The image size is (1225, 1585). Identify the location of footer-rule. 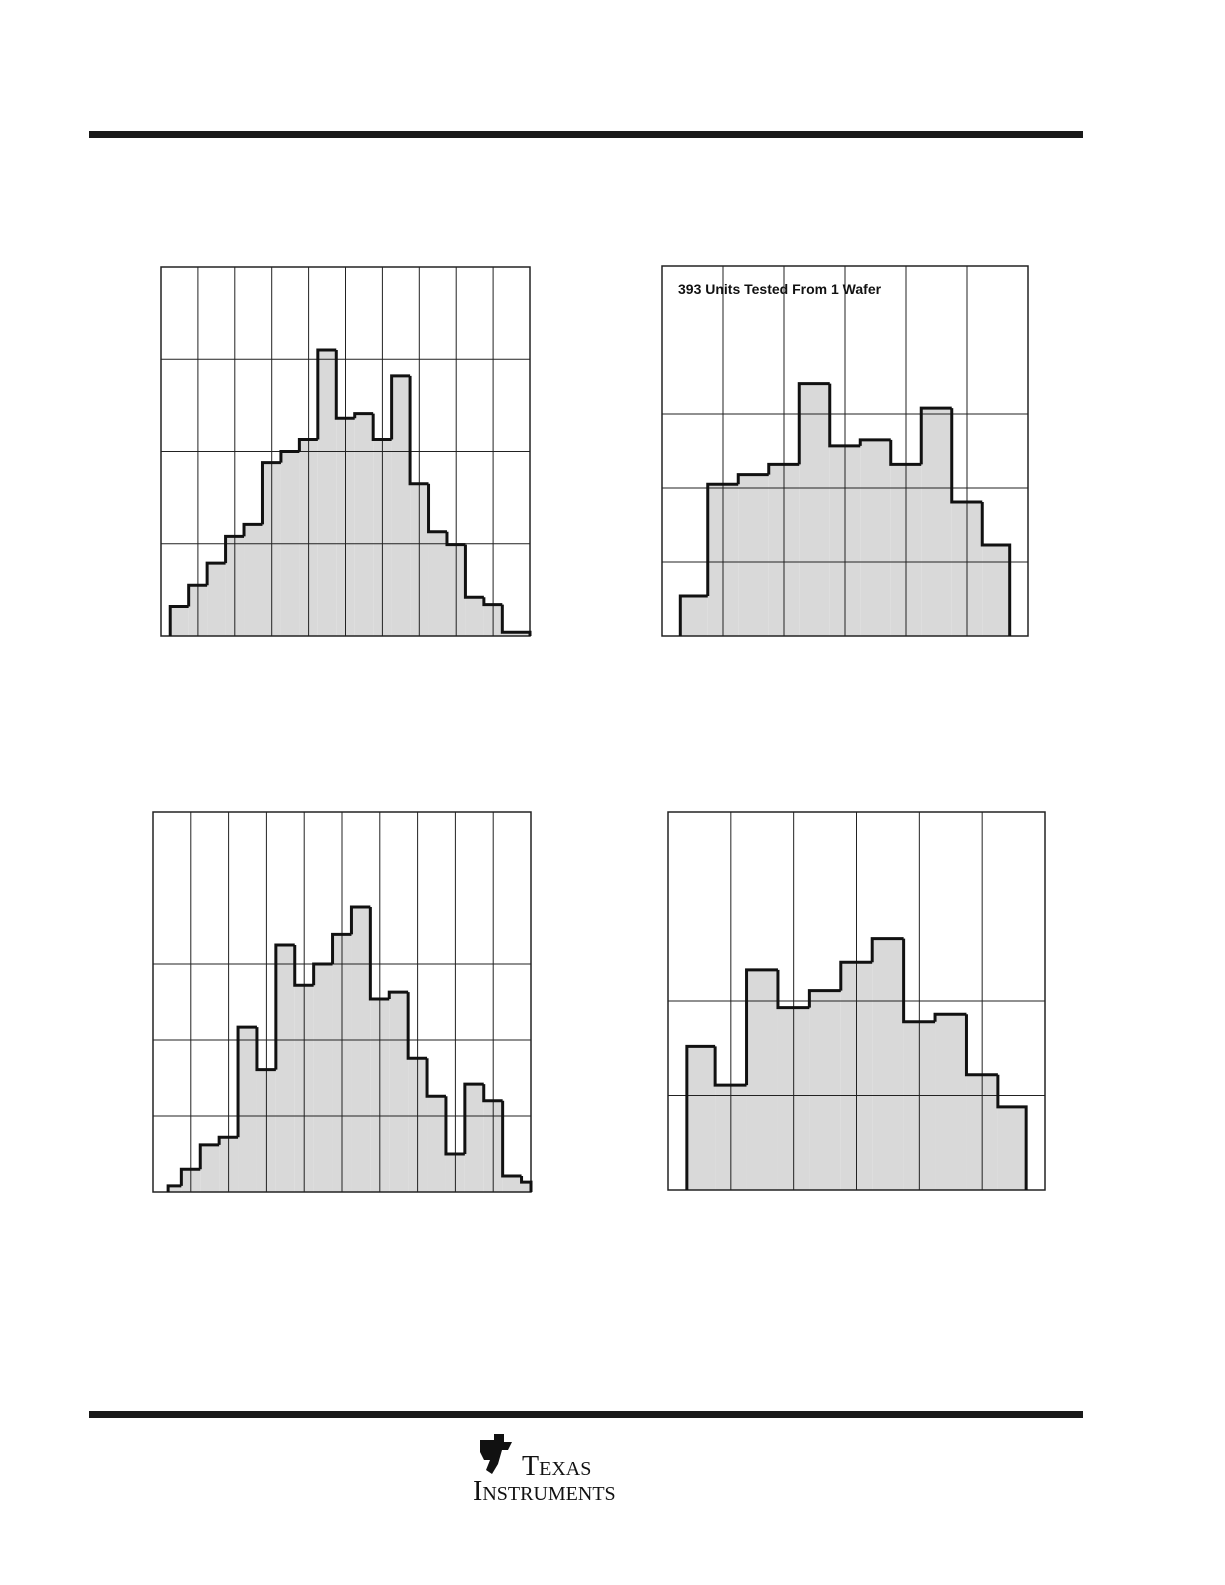
(586, 1414).